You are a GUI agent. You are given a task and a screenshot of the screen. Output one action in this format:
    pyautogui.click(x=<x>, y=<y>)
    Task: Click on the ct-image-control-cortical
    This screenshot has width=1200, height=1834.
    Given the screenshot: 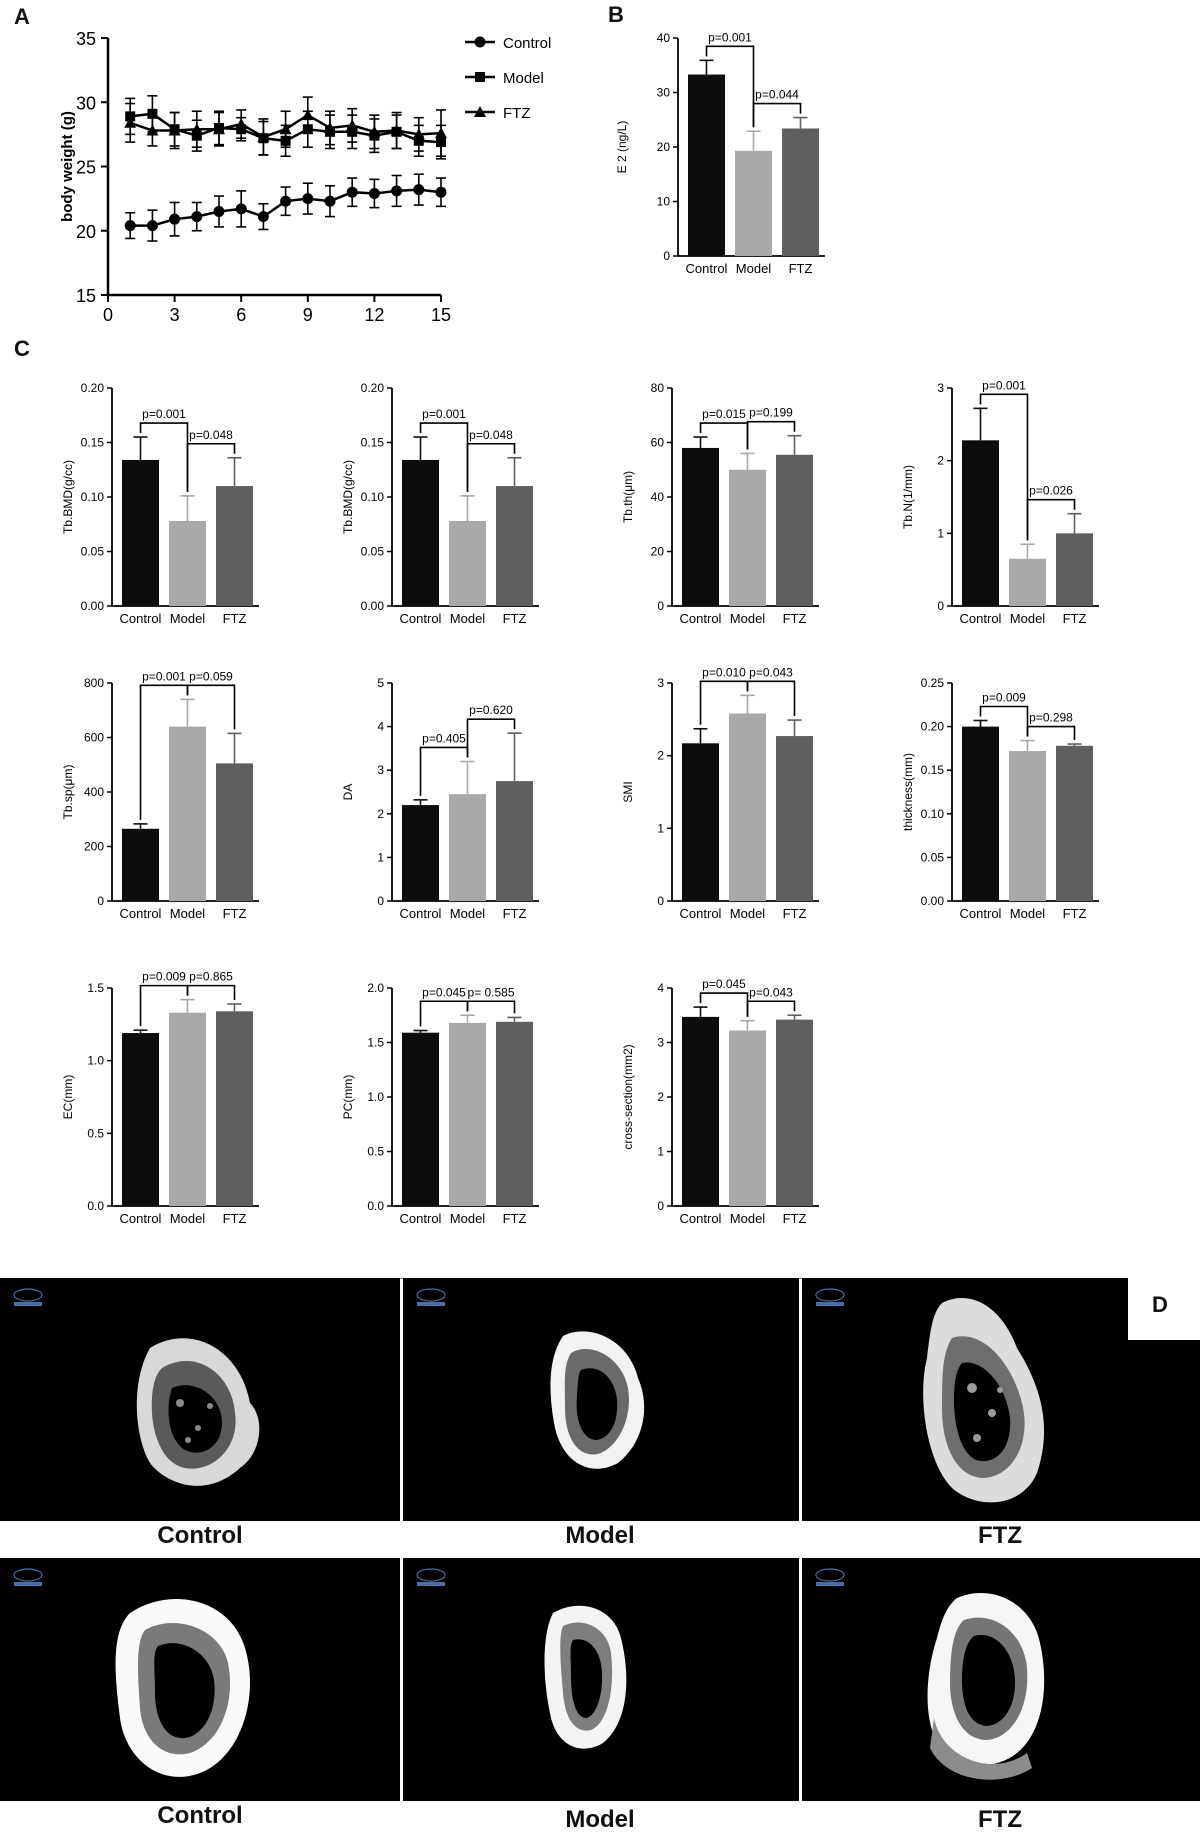 What is the action you would take?
    pyautogui.click(x=200, y=1679)
    